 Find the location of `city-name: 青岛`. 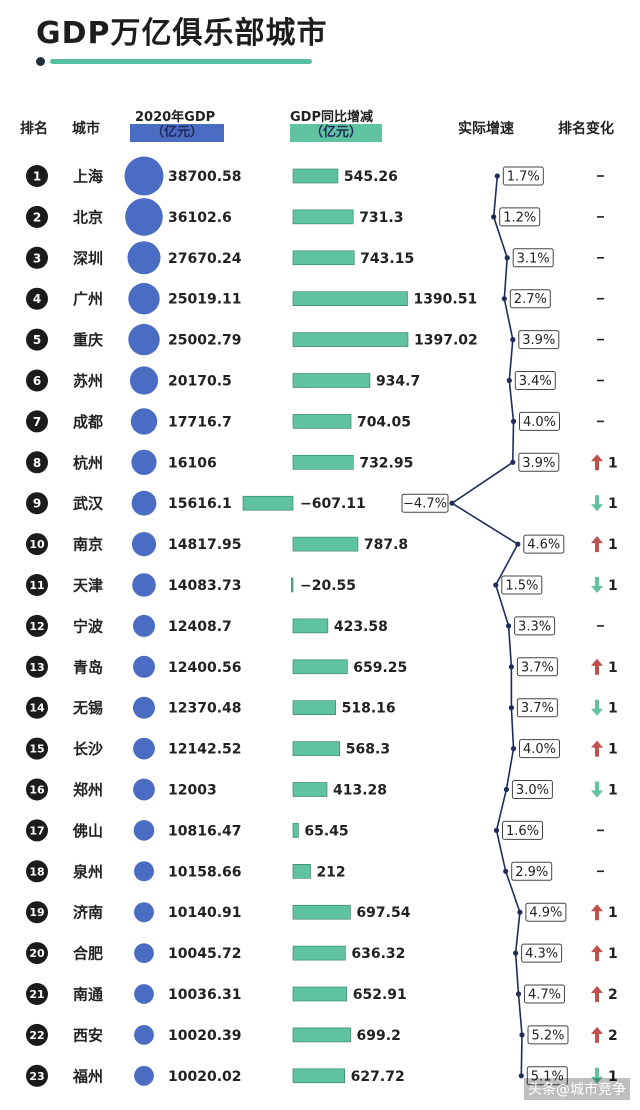

city-name: 青岛 is located at coordinates (88, 667).